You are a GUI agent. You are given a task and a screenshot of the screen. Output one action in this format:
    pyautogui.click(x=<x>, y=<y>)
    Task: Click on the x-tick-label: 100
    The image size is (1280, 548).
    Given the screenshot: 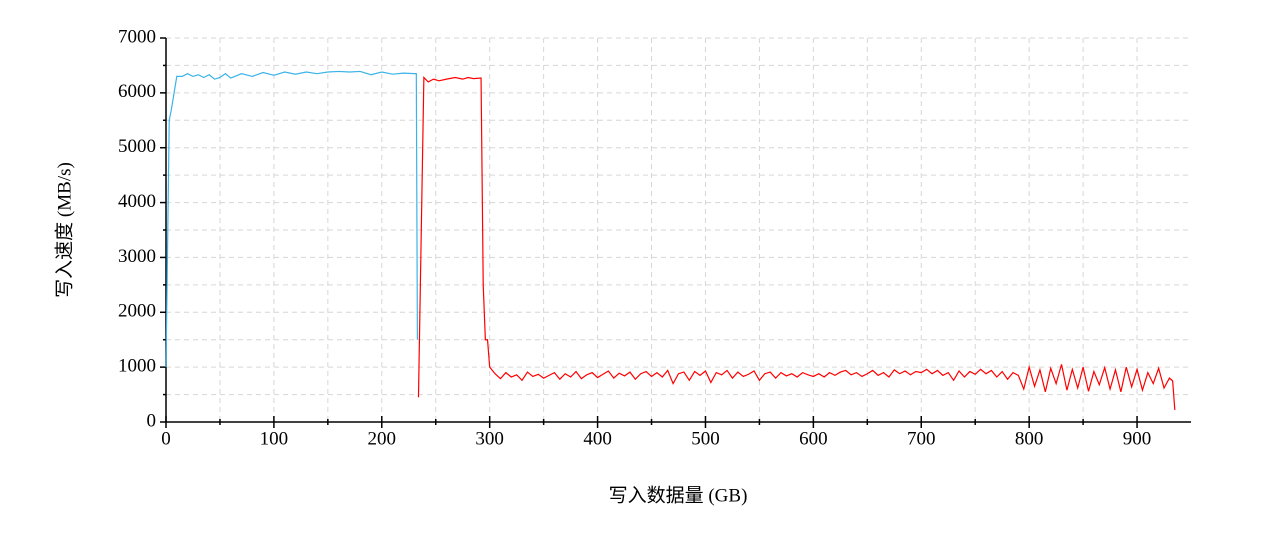 What is the action you would take?
    pyautogui.click(x=274, y=438)
    